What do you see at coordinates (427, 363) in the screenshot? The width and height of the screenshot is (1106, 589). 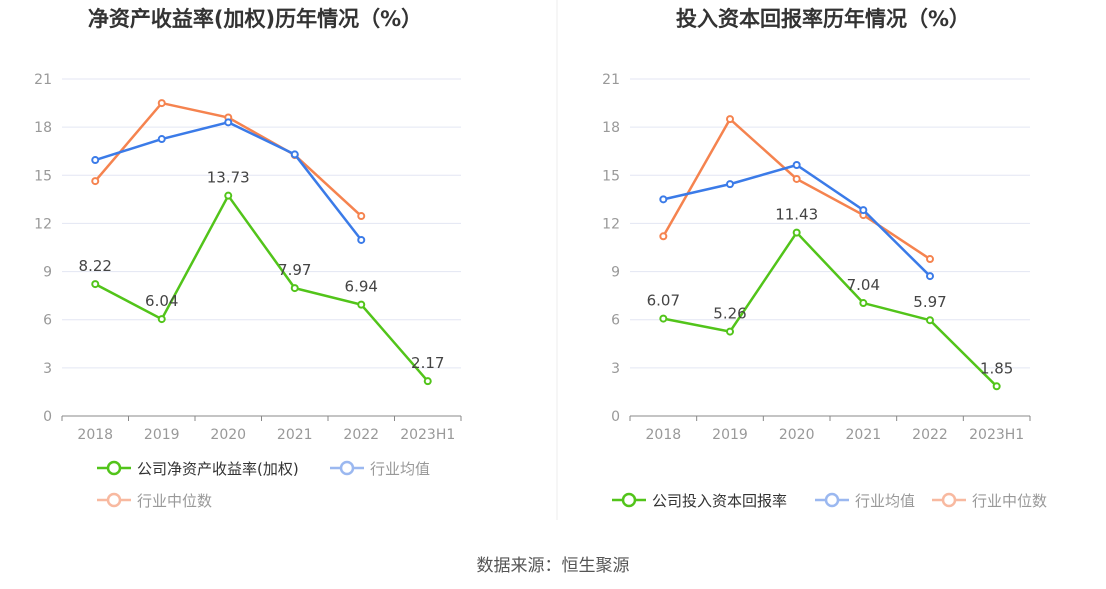 I see `data-label: 2.17` at bounding box center [427, 363].